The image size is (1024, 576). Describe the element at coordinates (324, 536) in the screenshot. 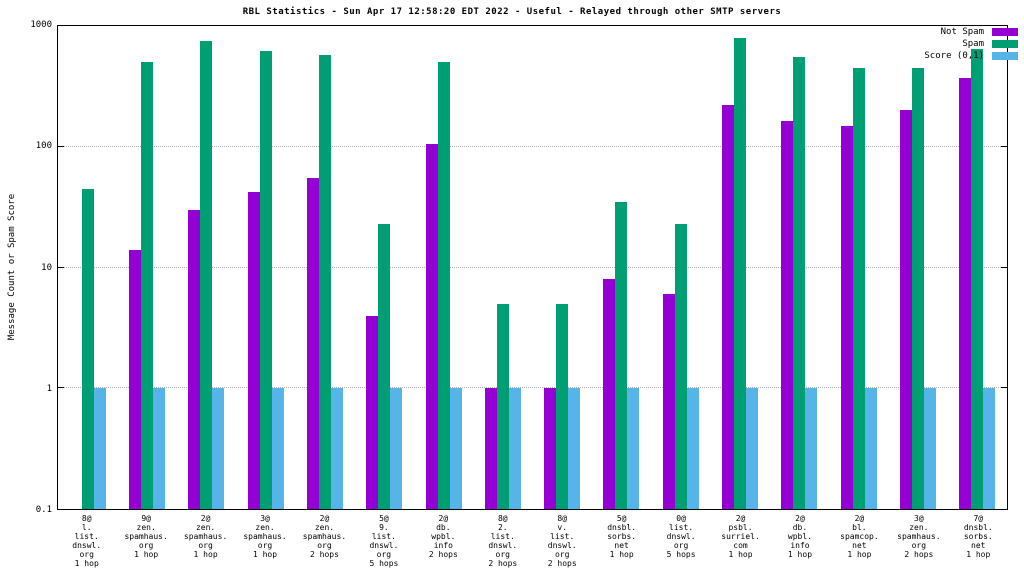

I see `x-tick-label: 2@ zen. spamhaus. org 2 hops` at that location.